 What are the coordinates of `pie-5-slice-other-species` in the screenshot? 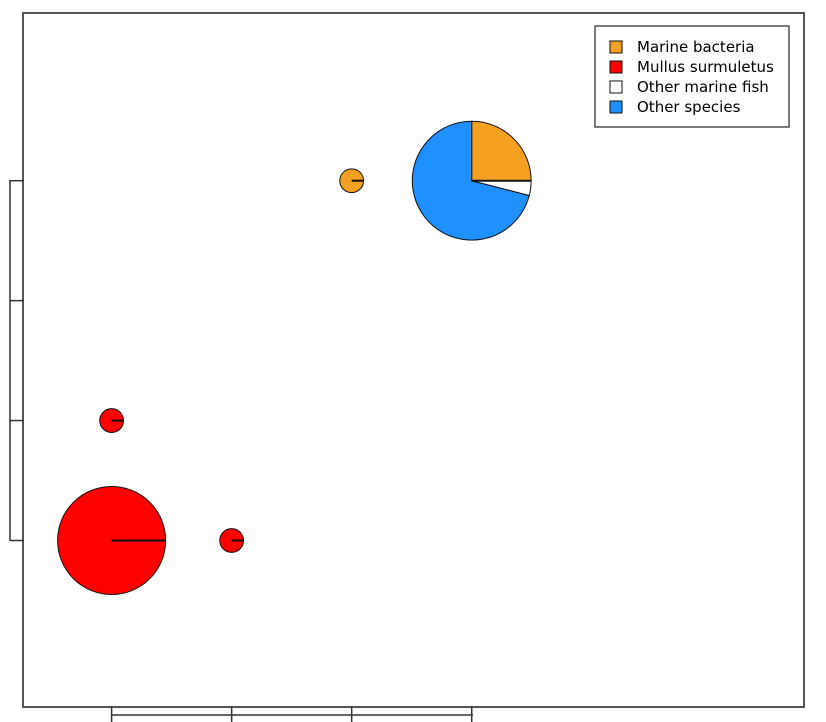 It's located at (470, 180).